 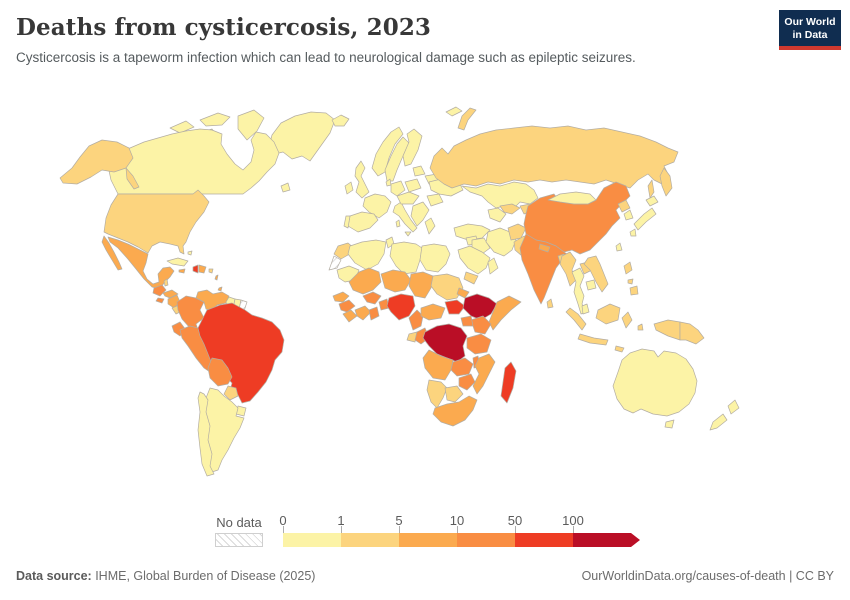 What do you see at coordinates (545, 269) in the screenshot?
I see `country-india` at bounding box center [545, 269].